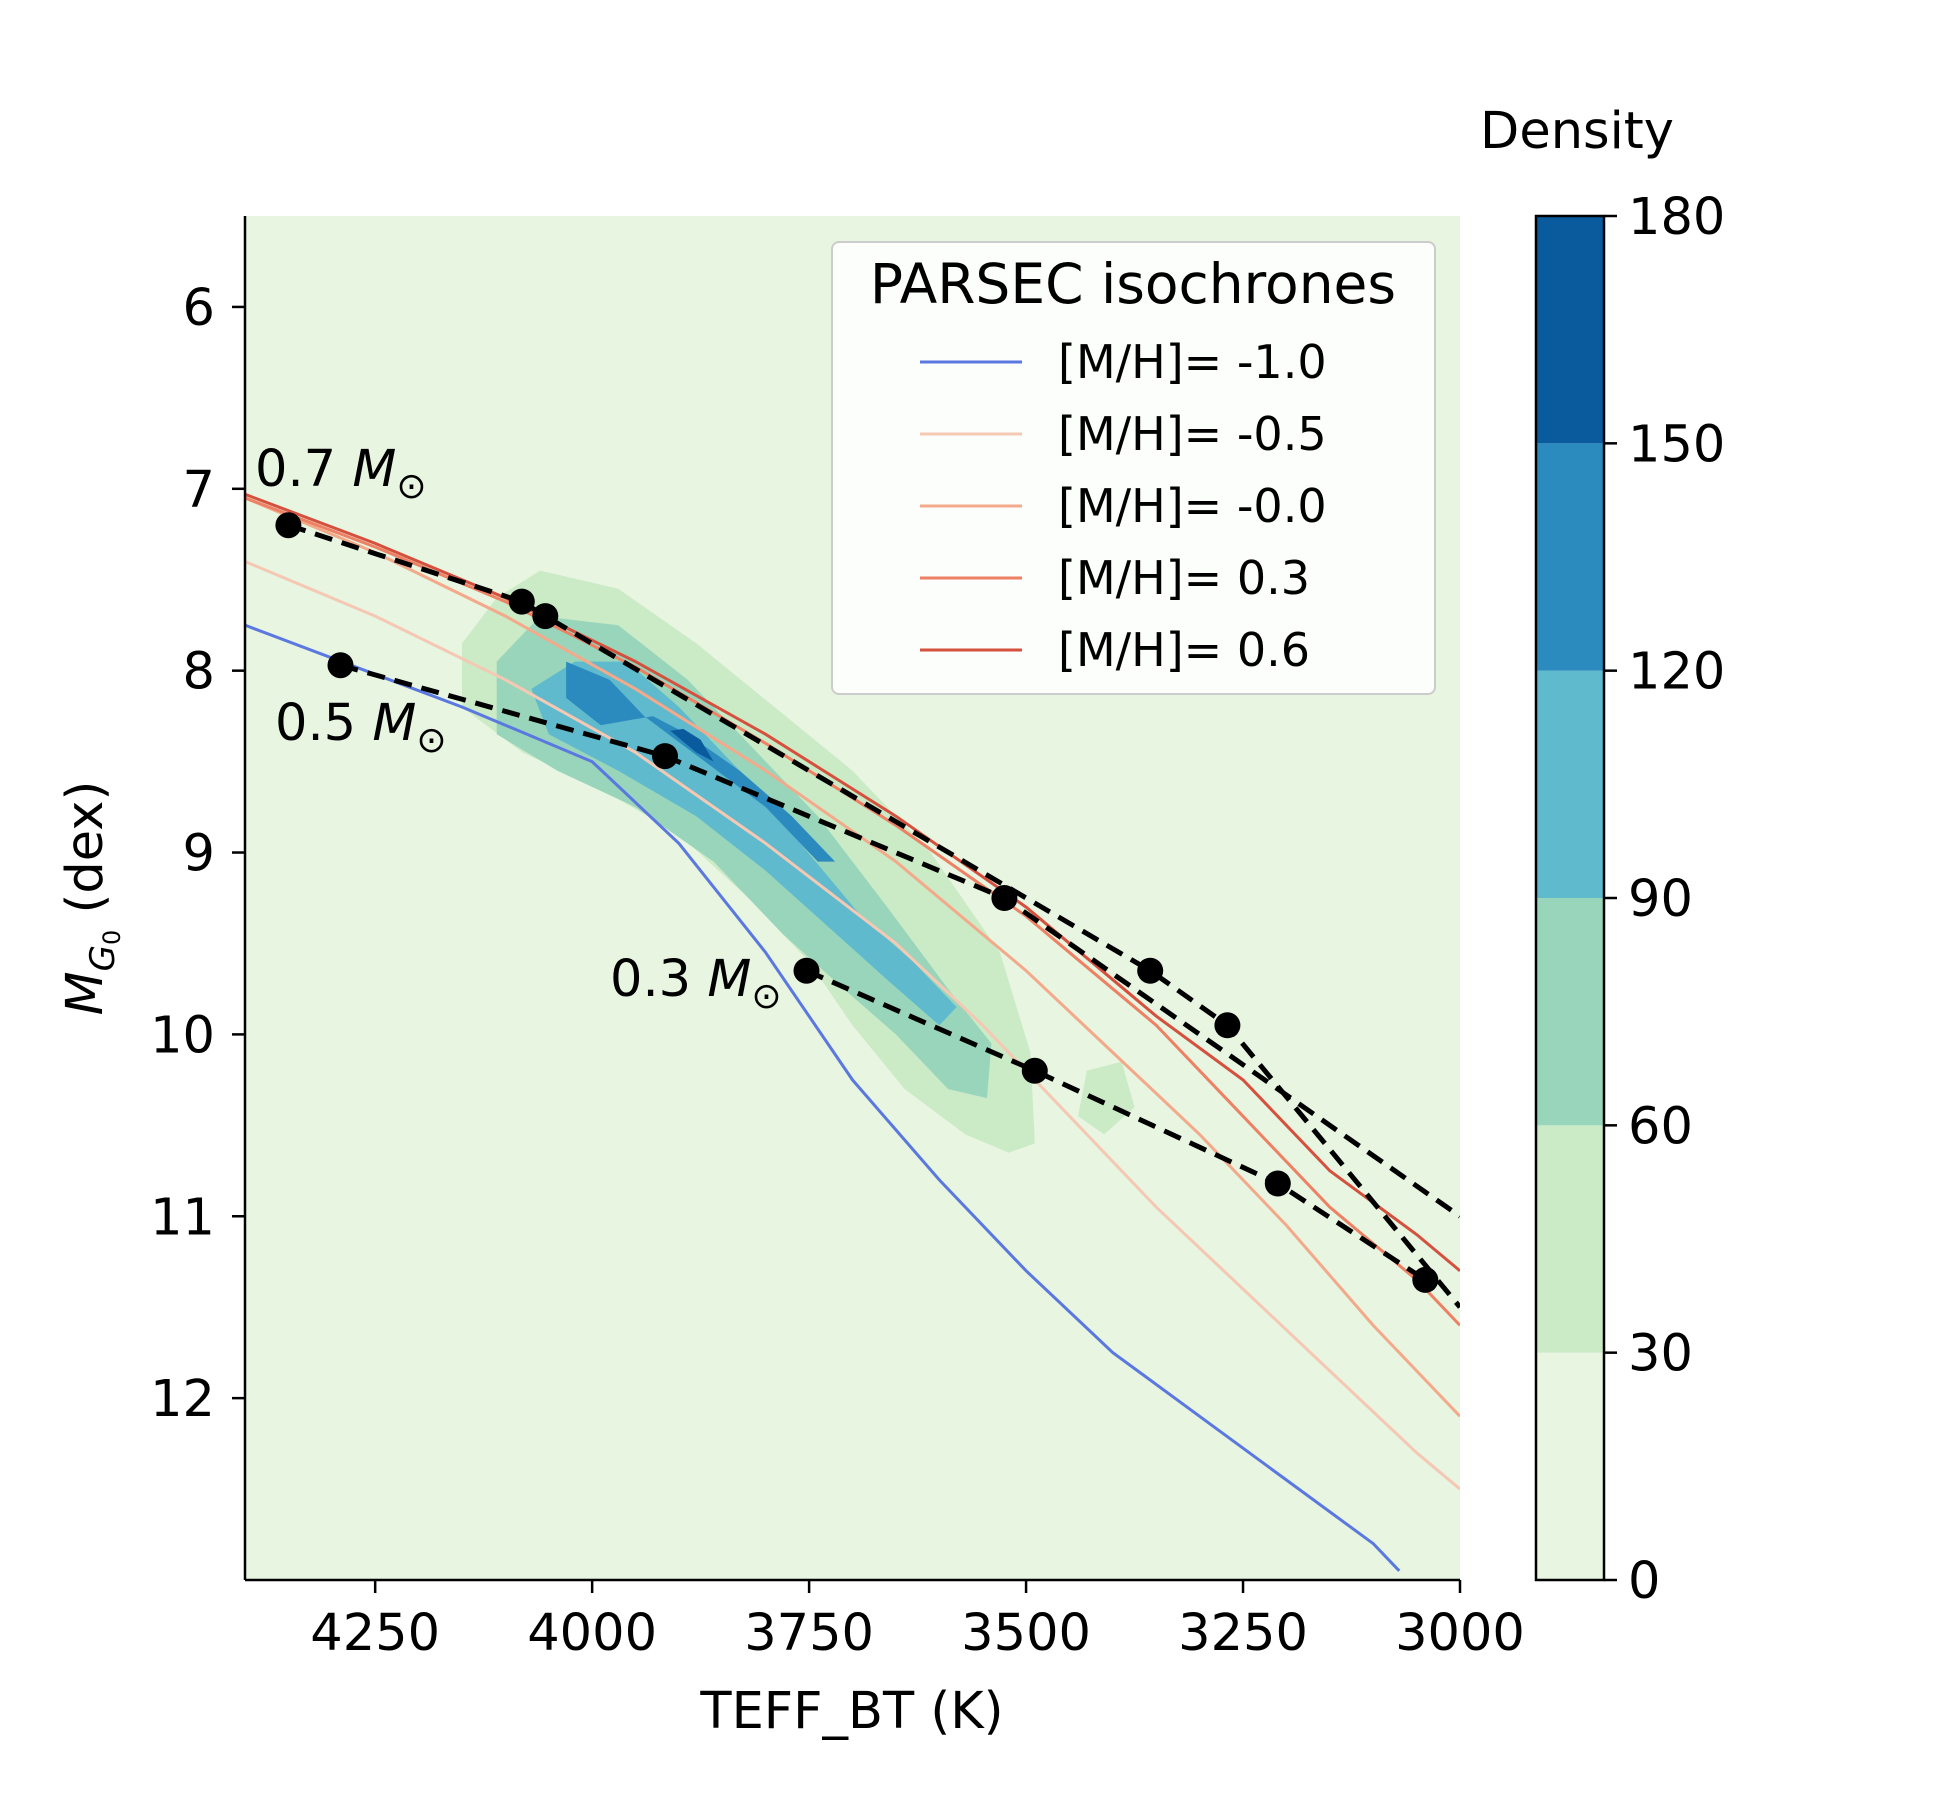 This screenshot has width=1950, height=1805. What do you see at coordinates (1184, 650) in the screenshot?
I see `legend-label-4: [M/H]= 0.6` at bounding box center [1184, 650].